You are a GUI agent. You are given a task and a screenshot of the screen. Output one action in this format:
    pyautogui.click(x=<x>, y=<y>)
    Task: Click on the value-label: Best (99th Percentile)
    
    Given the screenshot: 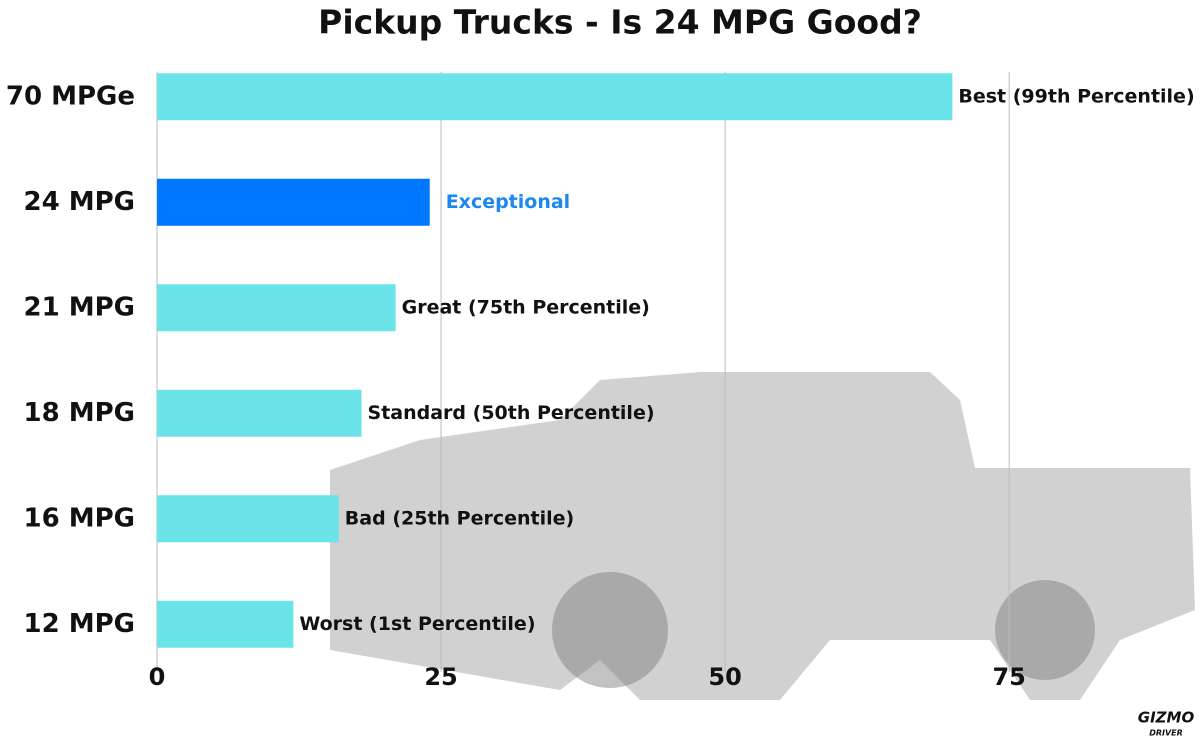 What is the action you would take?
    pyautogui.click(x=1076, y=96)
    